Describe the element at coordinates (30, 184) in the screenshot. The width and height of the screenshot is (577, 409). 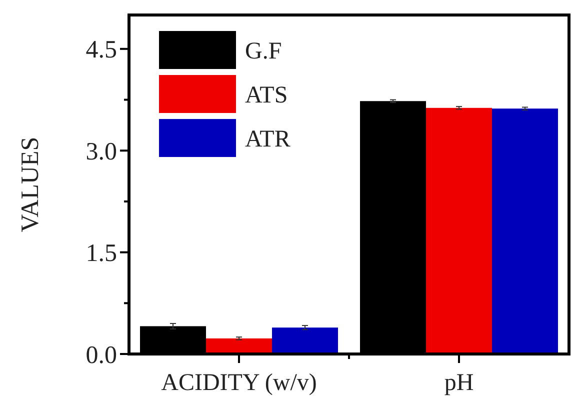
I see `y-axis-title: VALUES` at that location.